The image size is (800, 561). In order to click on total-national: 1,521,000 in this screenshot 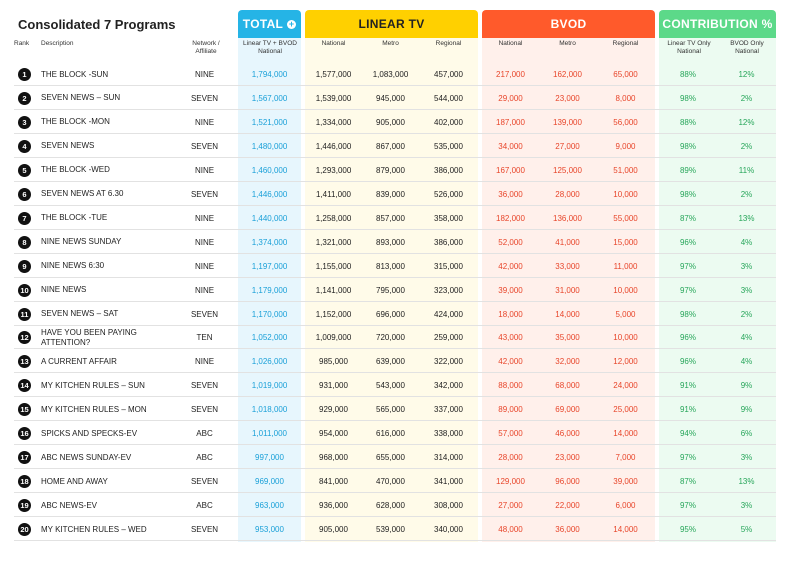, I will do `click(269, 122)`.